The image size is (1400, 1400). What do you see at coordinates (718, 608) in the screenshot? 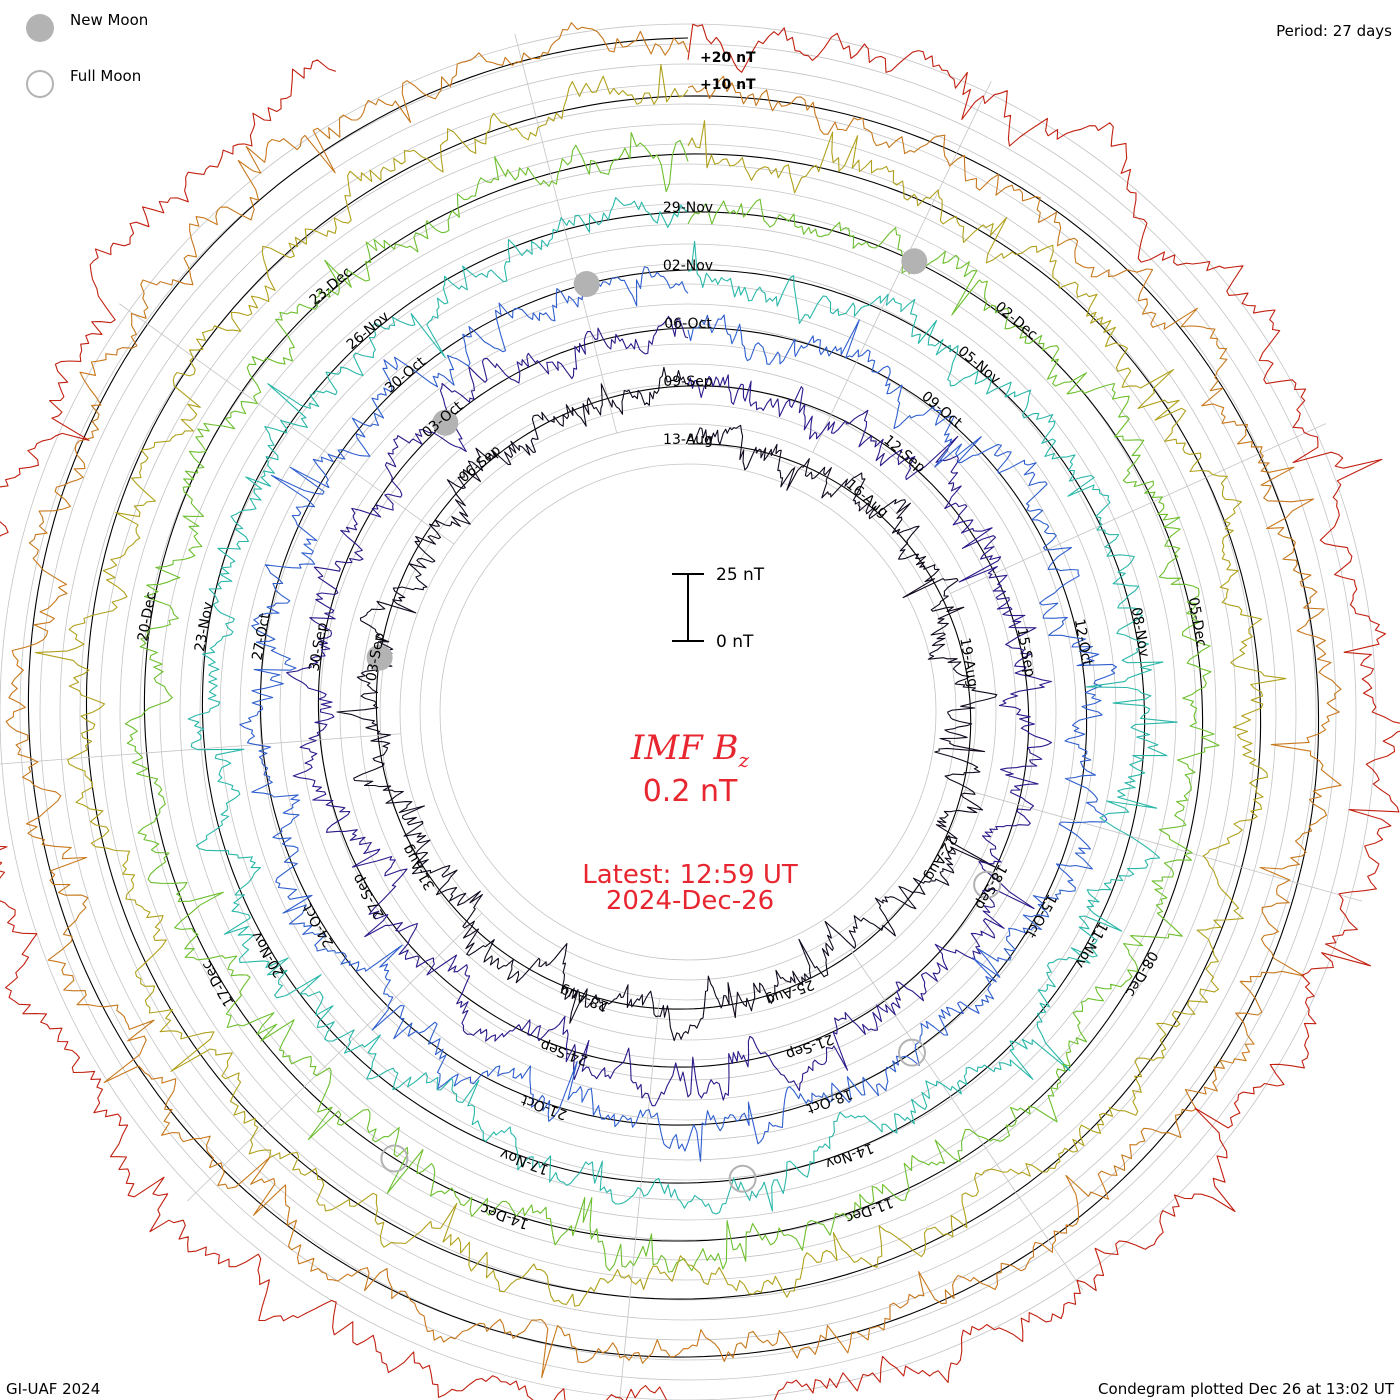
I see `scale-bar: 25 nT 0 nT` at bounding box center [718, 608].